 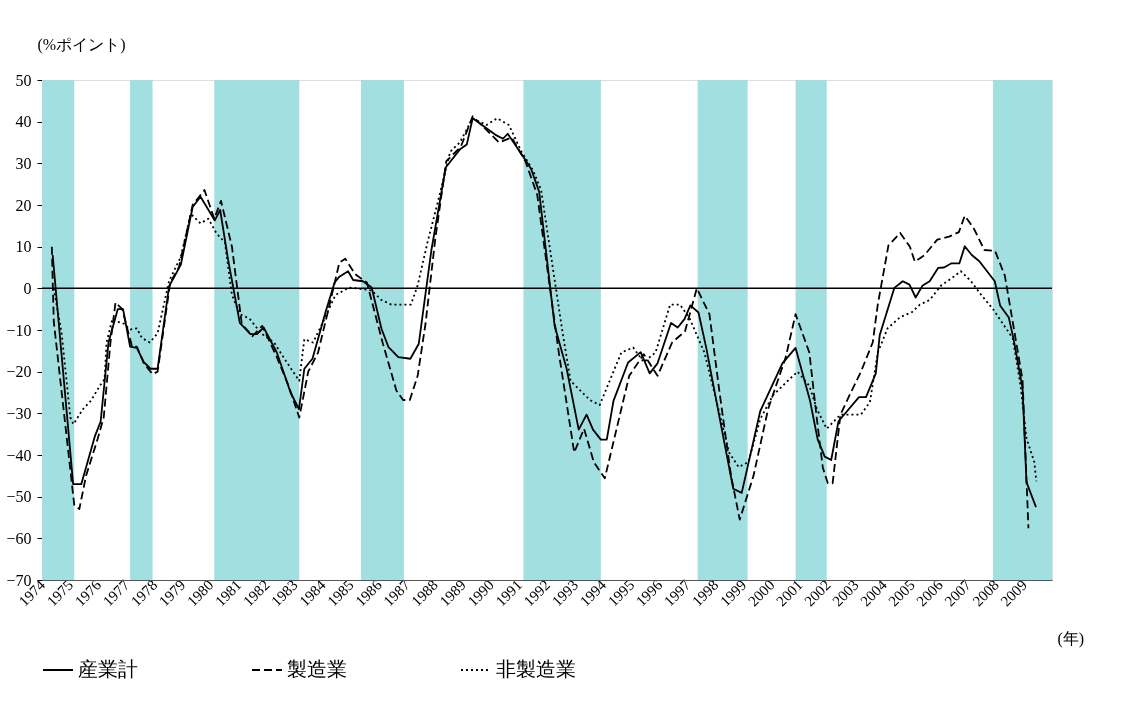 What do you see at coordinates (27, 288) in the screenshot?
I see `y-tick-label: 0` at bounding box center [27, 288].